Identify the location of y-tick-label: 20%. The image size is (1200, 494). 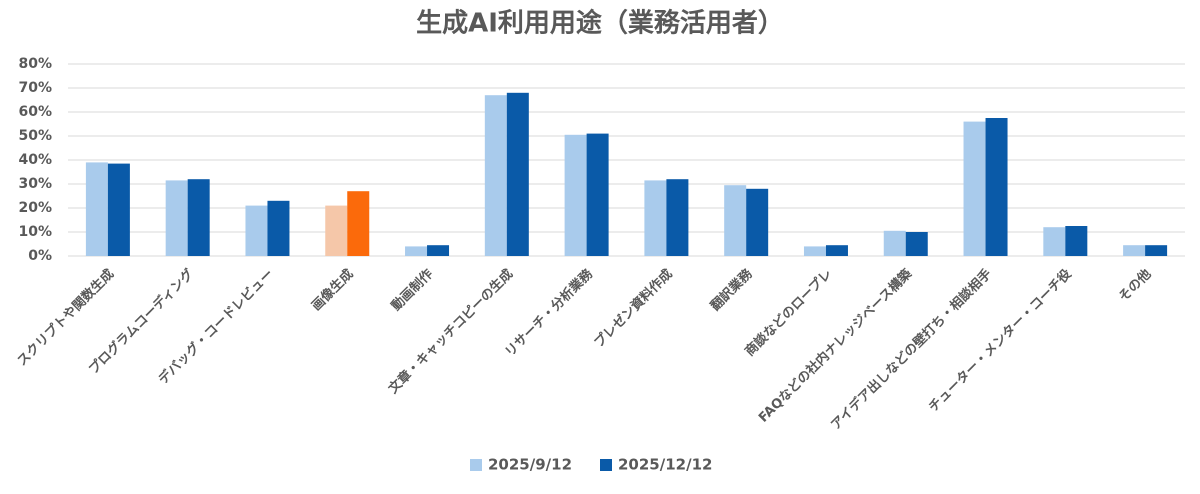
(35, 208).